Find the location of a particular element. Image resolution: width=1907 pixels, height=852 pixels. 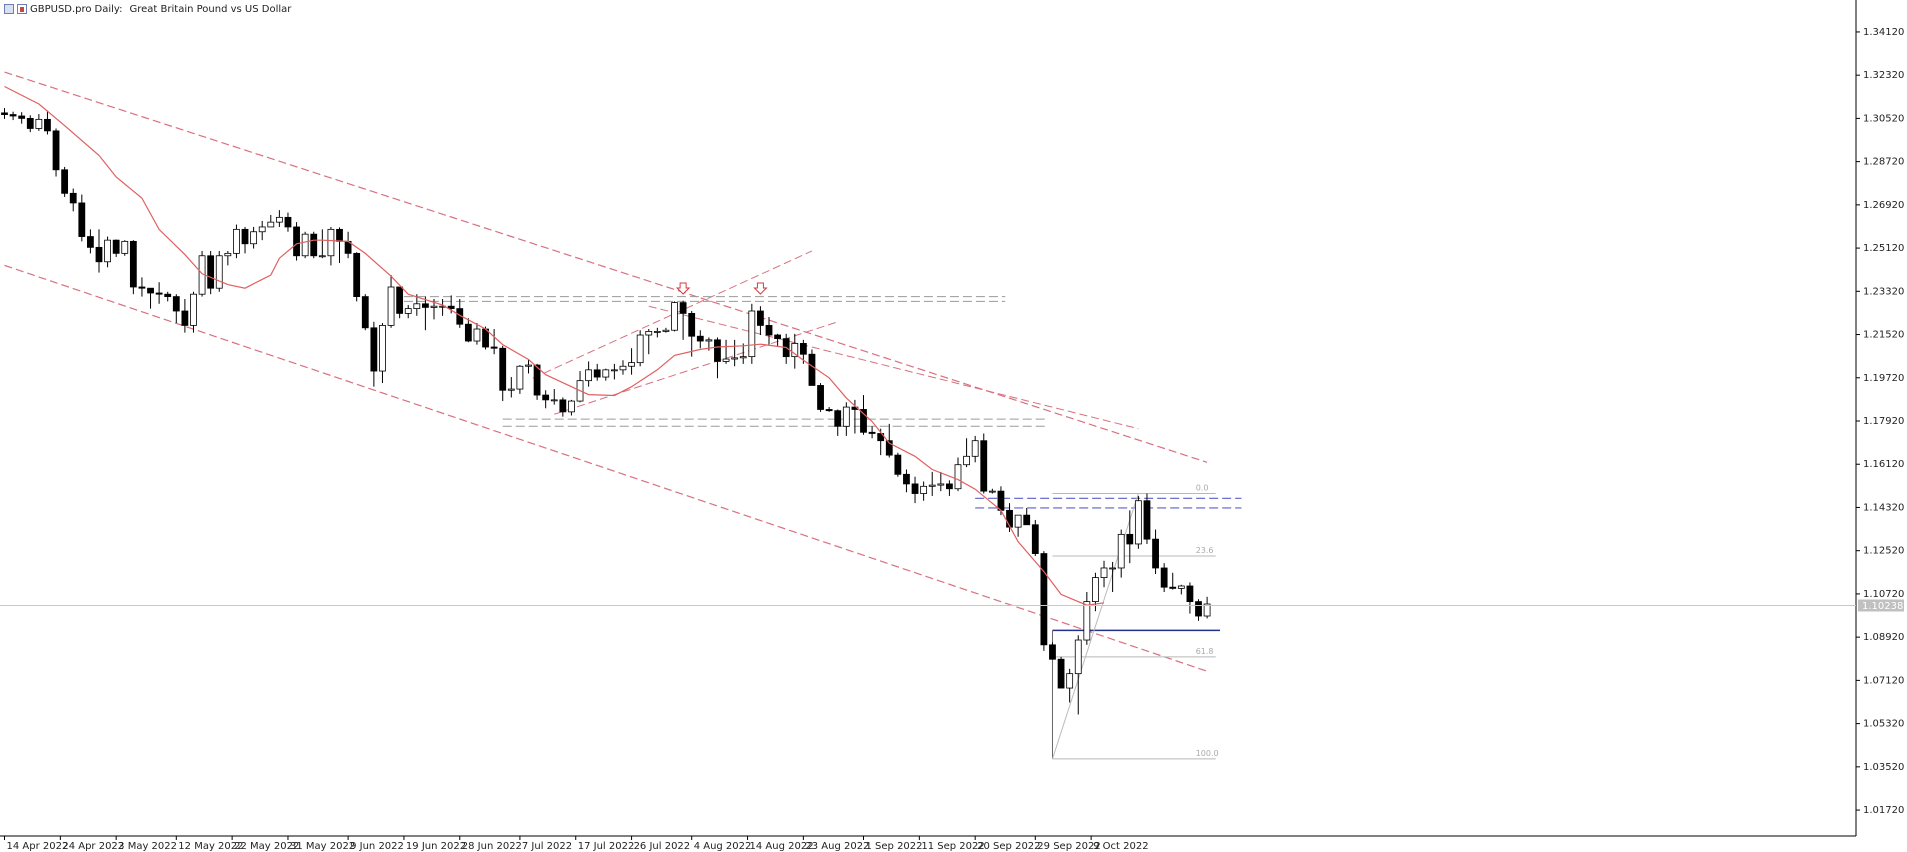

y-tick-label: 1.10720 is located at coordinates (1883, 594).